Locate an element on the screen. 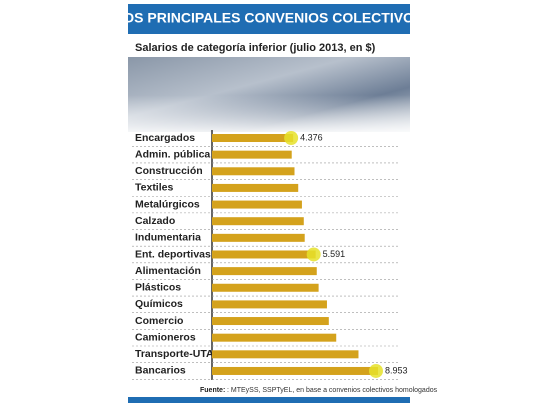  category-label: Químicos is located at coordinates (159, 304).